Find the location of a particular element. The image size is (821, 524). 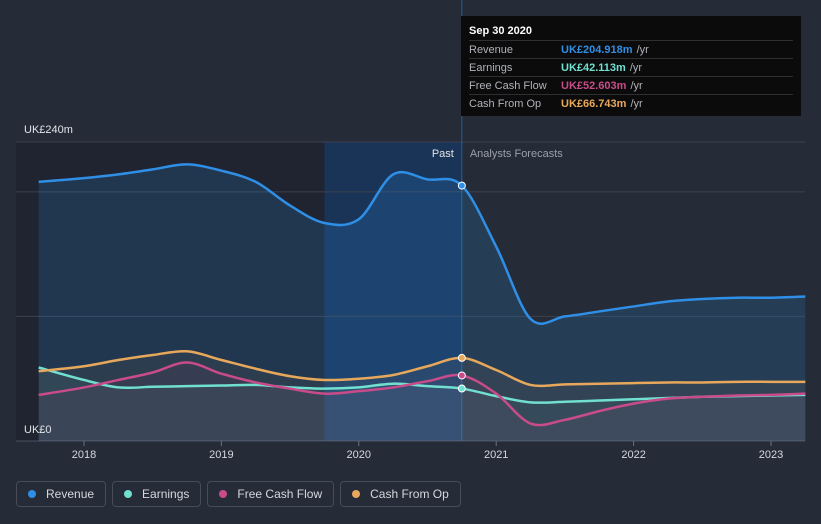

legend-label: Cash From Op is located at coordinates (409, 494).